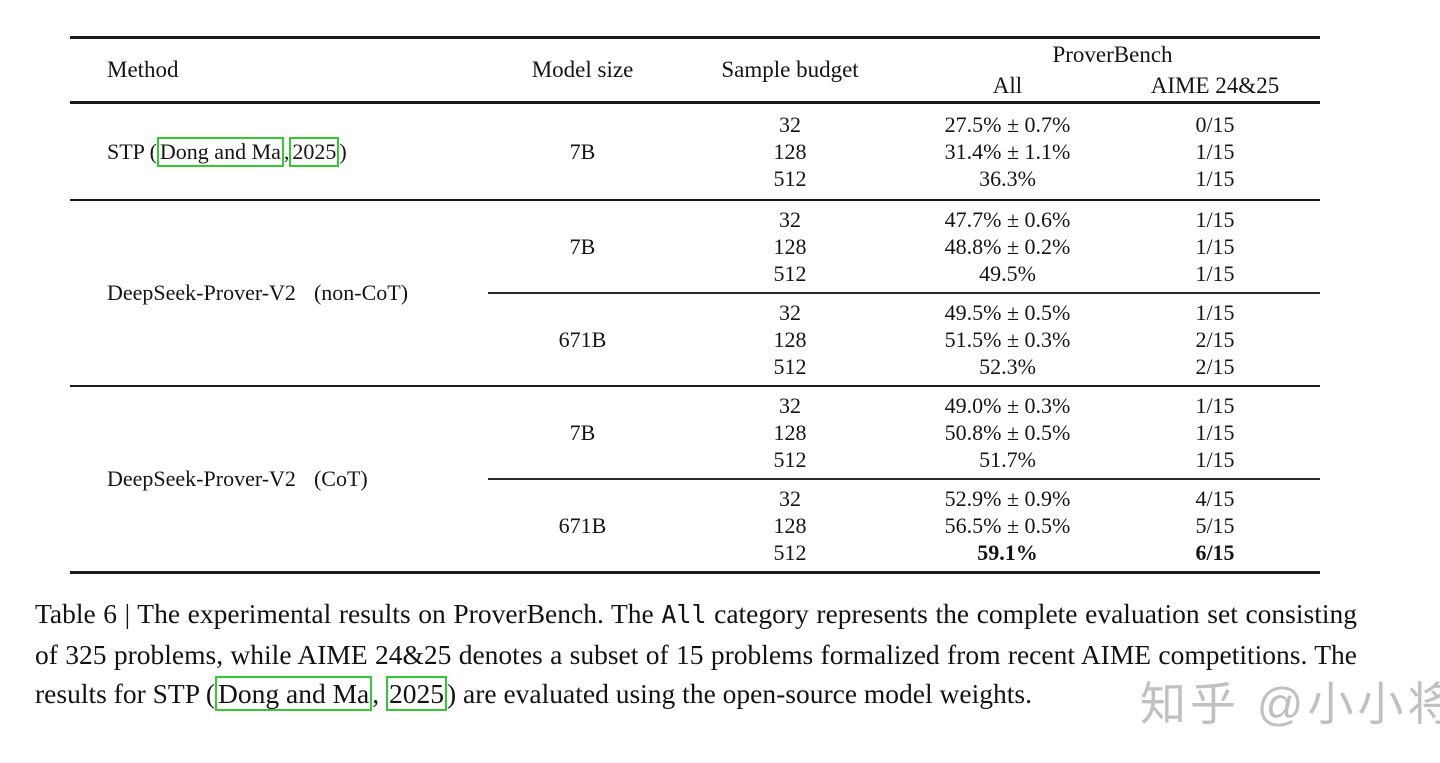 The image size is (1440, 763). I want to click on caption-mono-all: All, so click(684, 614).